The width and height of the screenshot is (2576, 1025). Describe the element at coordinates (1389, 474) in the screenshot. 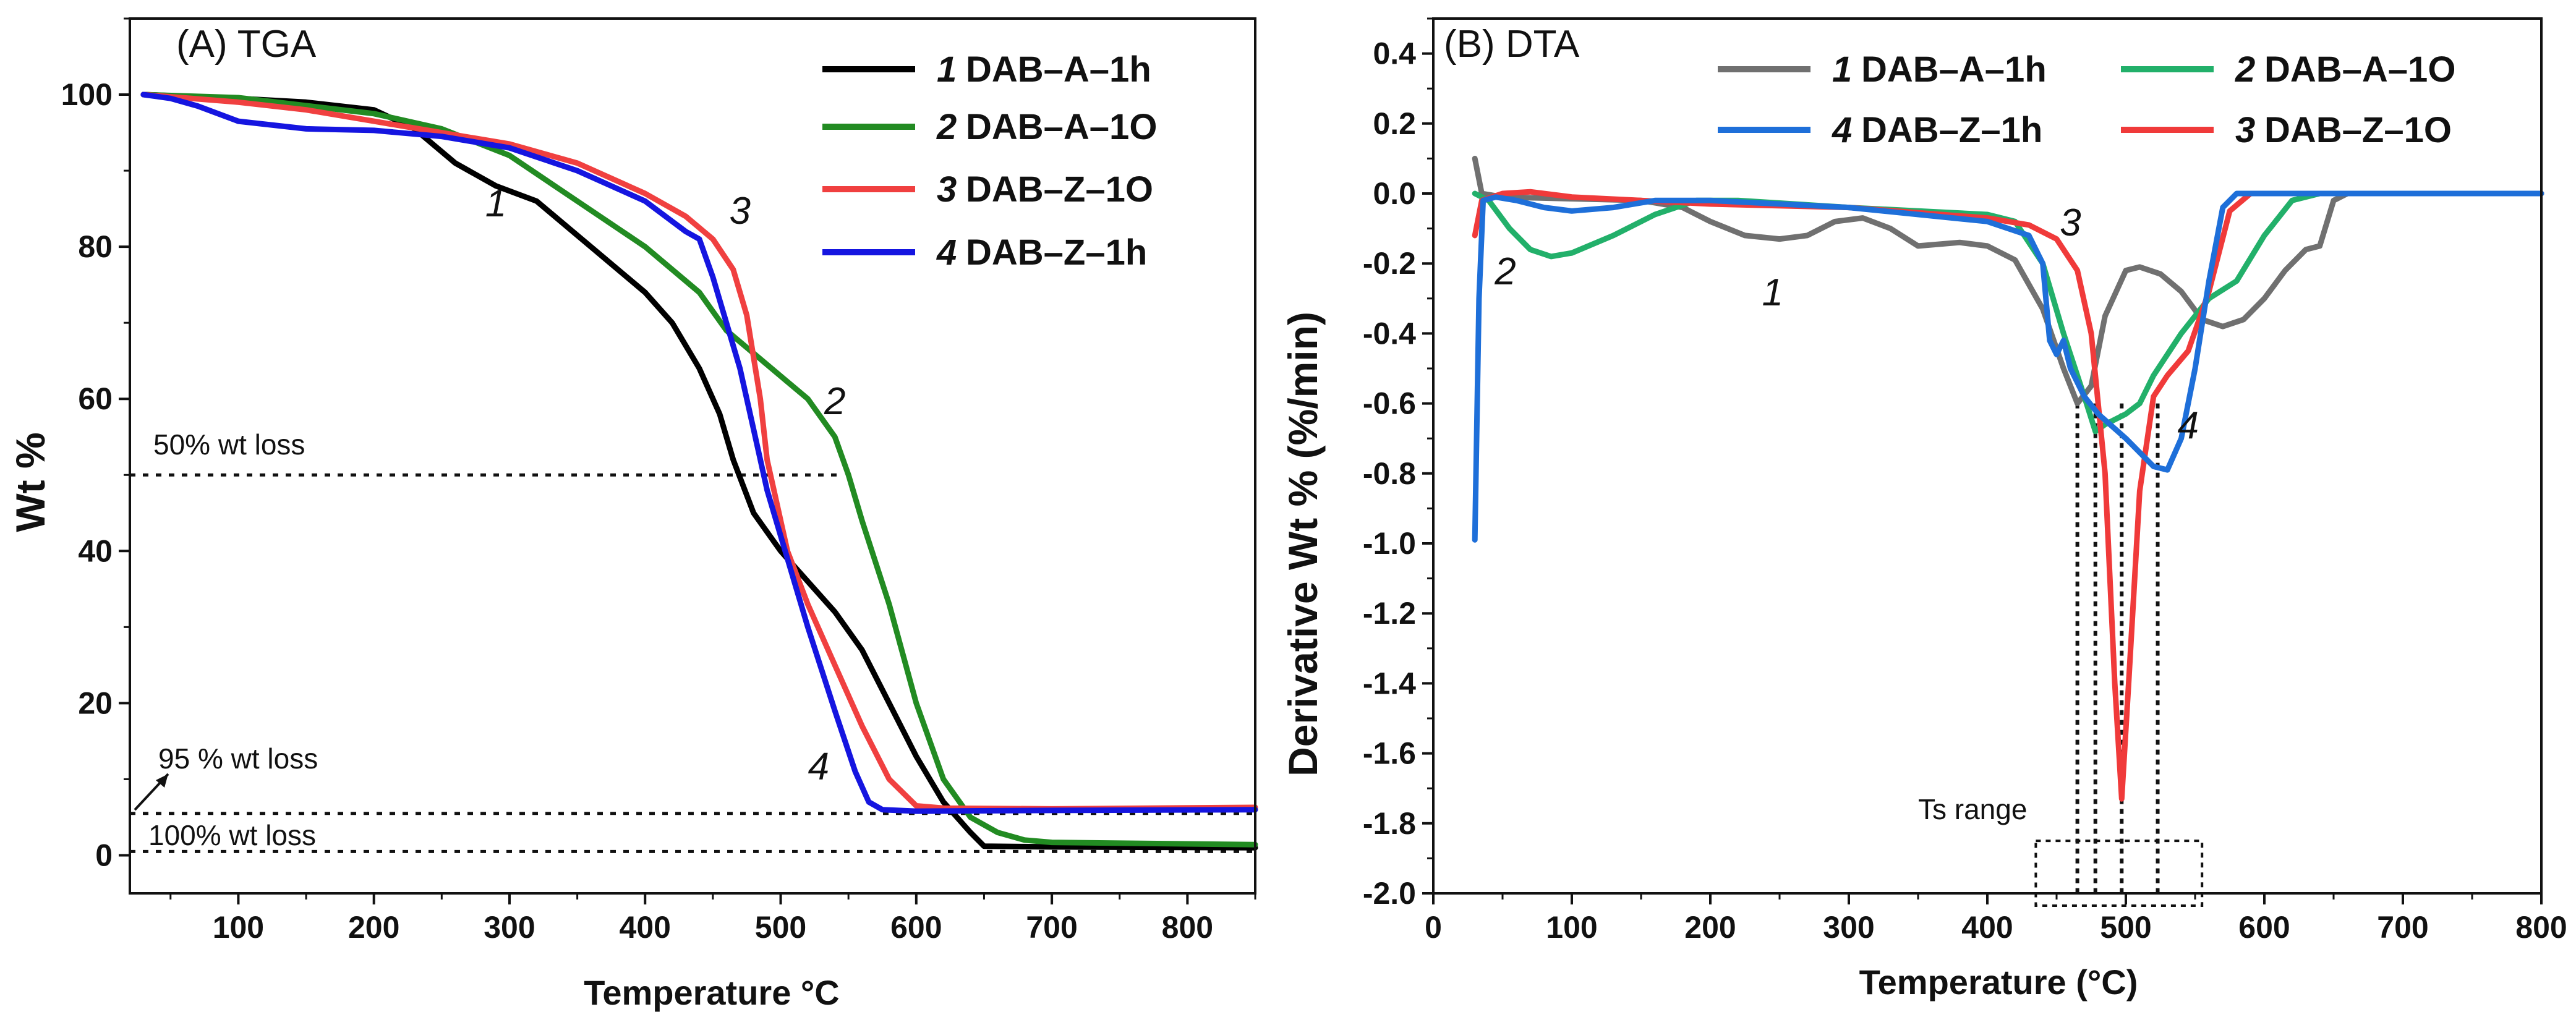

I see `y-tick-label: -0.8` at that location.